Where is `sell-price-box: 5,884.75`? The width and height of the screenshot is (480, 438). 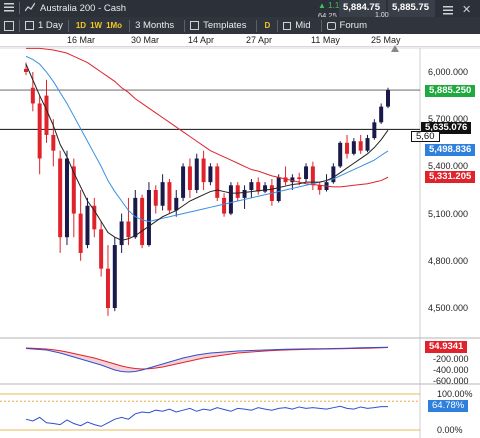 sell-price-box: 5,884.75 is located at coordinates (362, 11).